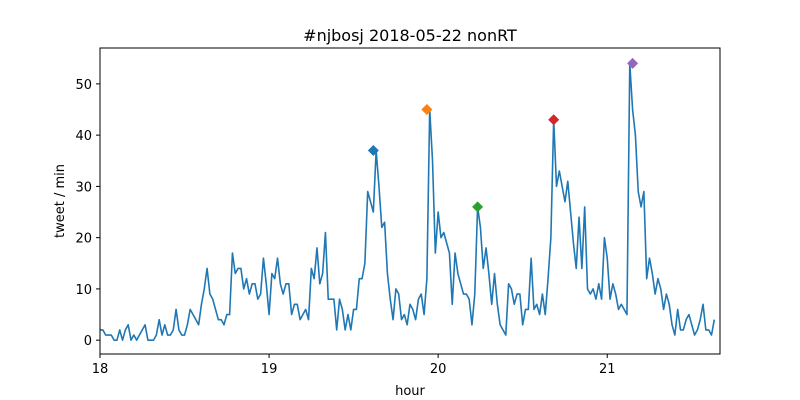  Describe the element at coordinates (83, 85) in the screenshot. I see `y-tick-label: 50` at that location.